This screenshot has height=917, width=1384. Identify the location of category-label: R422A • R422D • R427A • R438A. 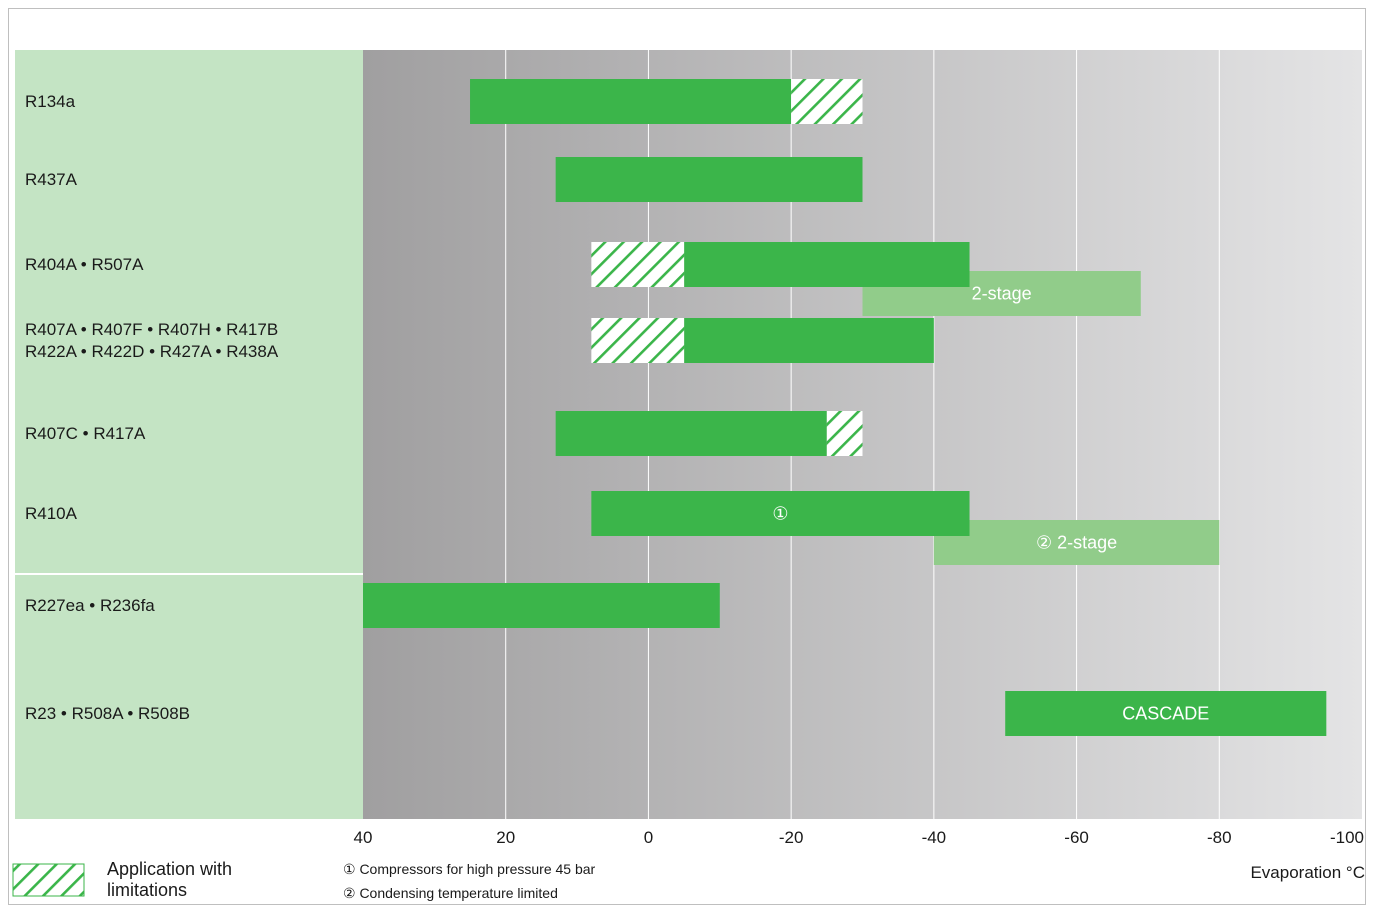
(152, 351).